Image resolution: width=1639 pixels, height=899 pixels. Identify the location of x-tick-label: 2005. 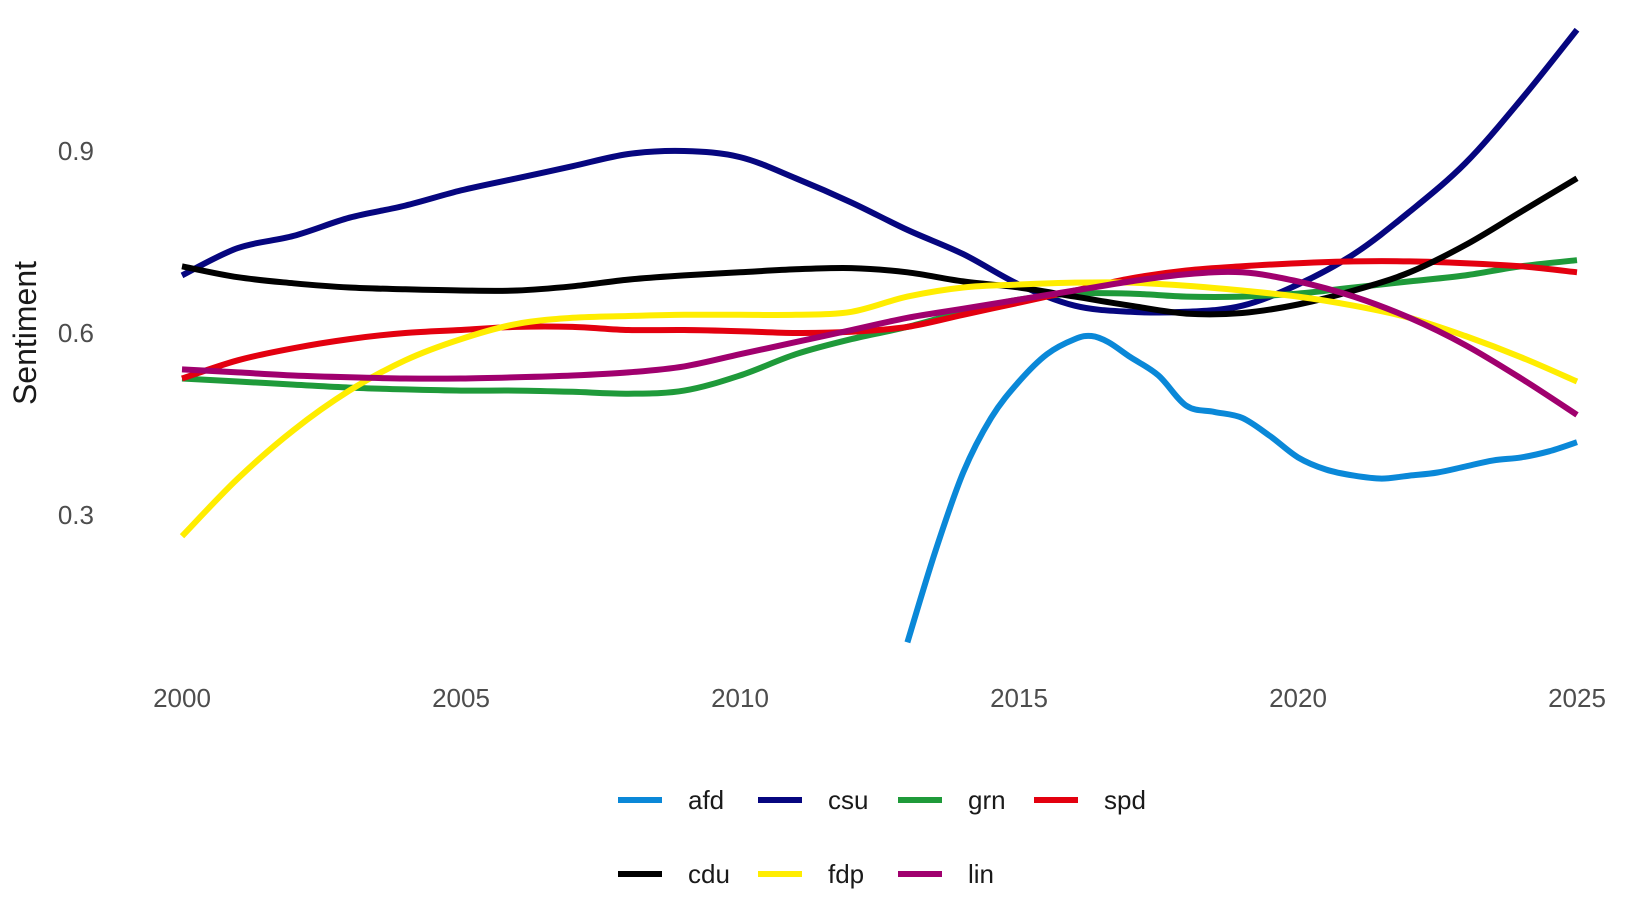
(461, 698).